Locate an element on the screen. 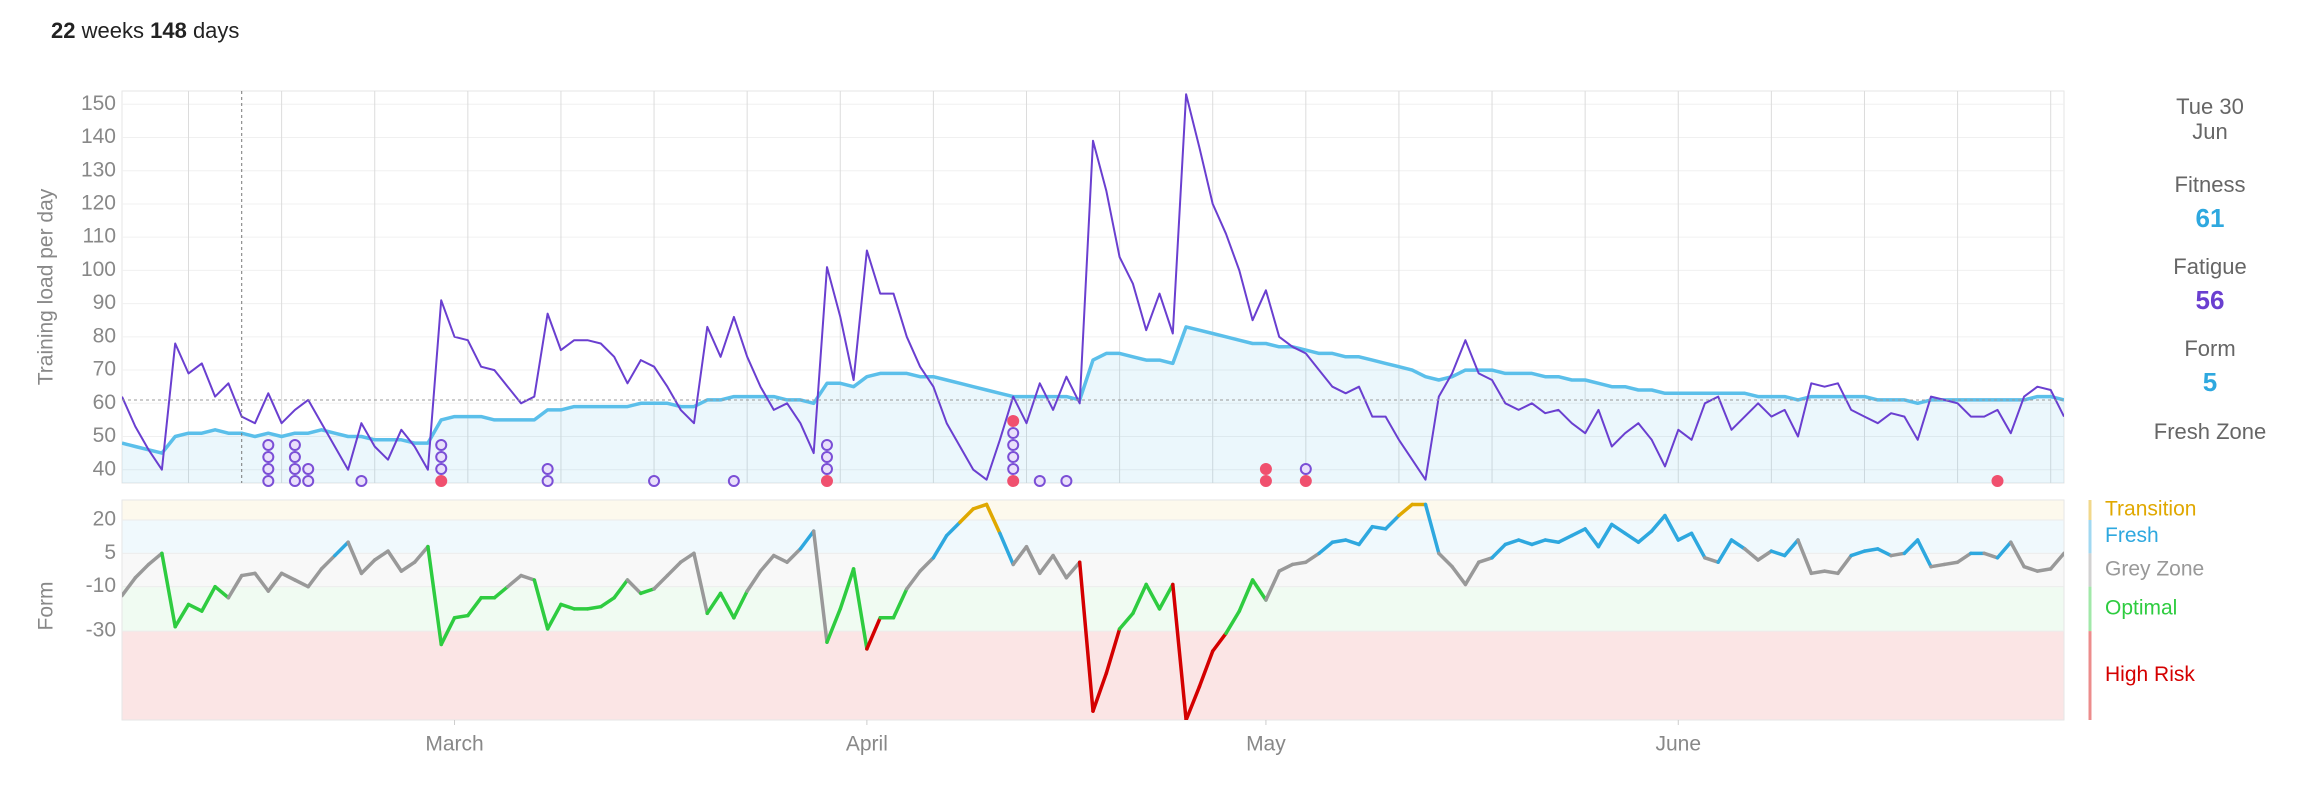 Image resolution: width=2300 pixels, height=800 pixels. y-tick-label: 150 is located at coordinates (98, 103).